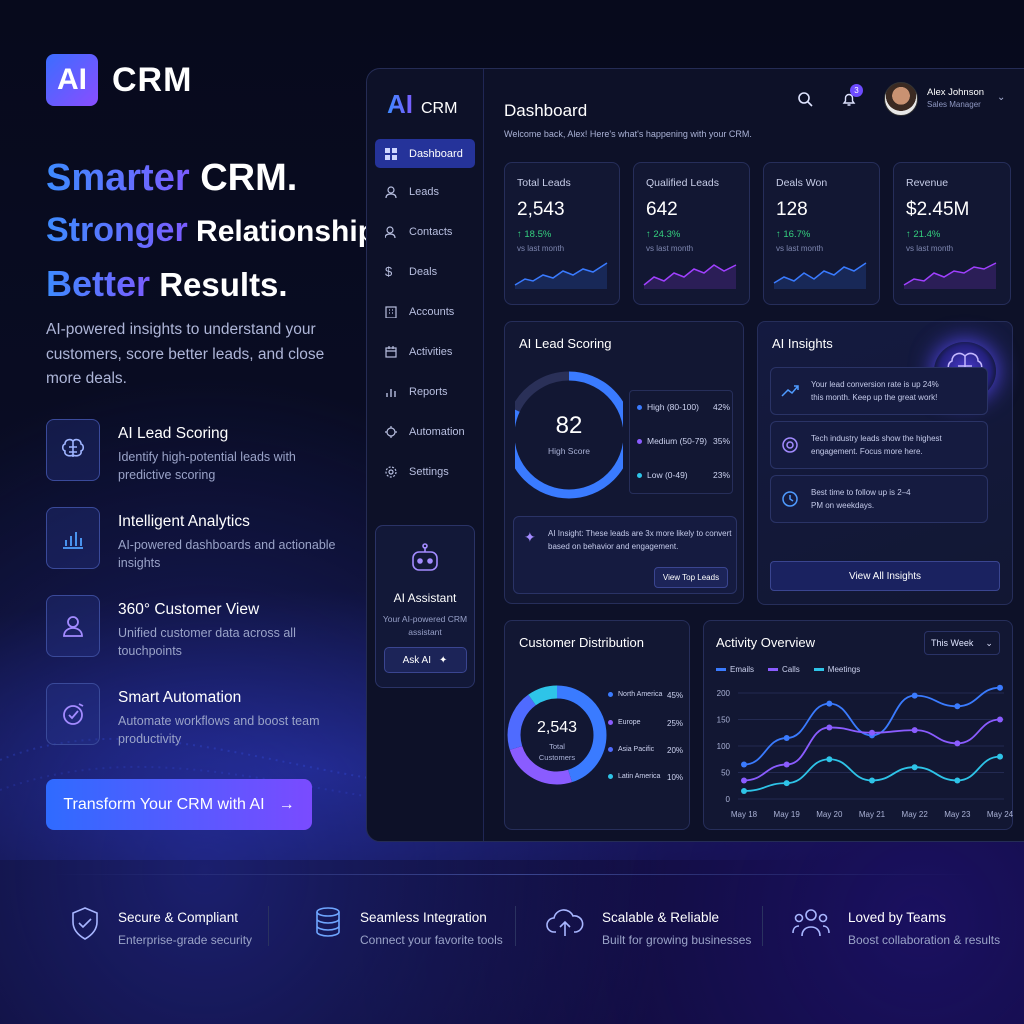 Image resolution: width=1024 pixels, height=1024 pixels. I want to click on x-tick-label: May 20, so click(829, 814).